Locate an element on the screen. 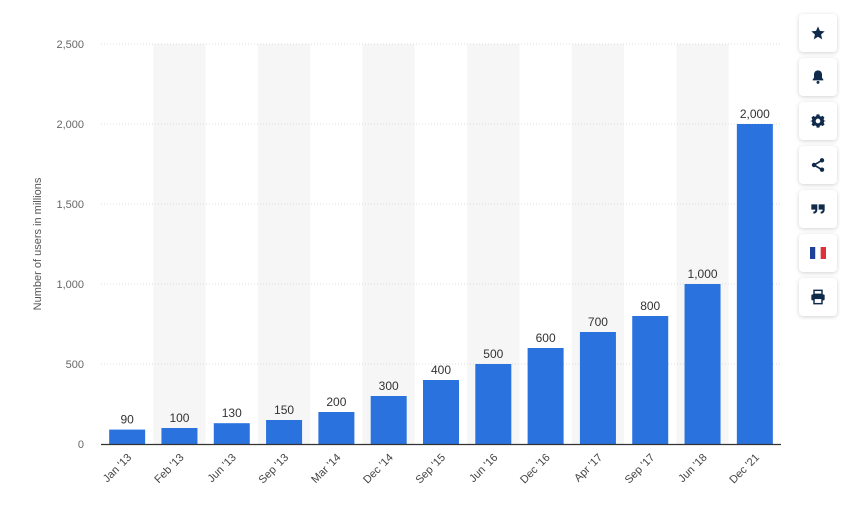 This screenshot has width=850, height=530. notification-button is located at coordinates (818, 77).